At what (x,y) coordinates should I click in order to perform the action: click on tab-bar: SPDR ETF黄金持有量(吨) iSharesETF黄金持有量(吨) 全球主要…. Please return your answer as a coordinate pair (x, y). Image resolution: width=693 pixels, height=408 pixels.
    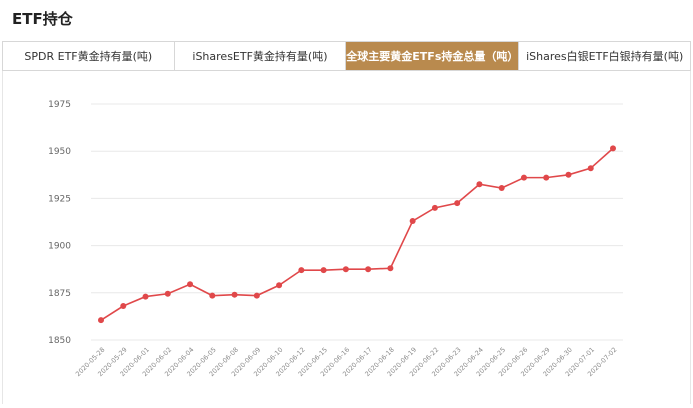
    Looking at the image, I should click on (346, 56).